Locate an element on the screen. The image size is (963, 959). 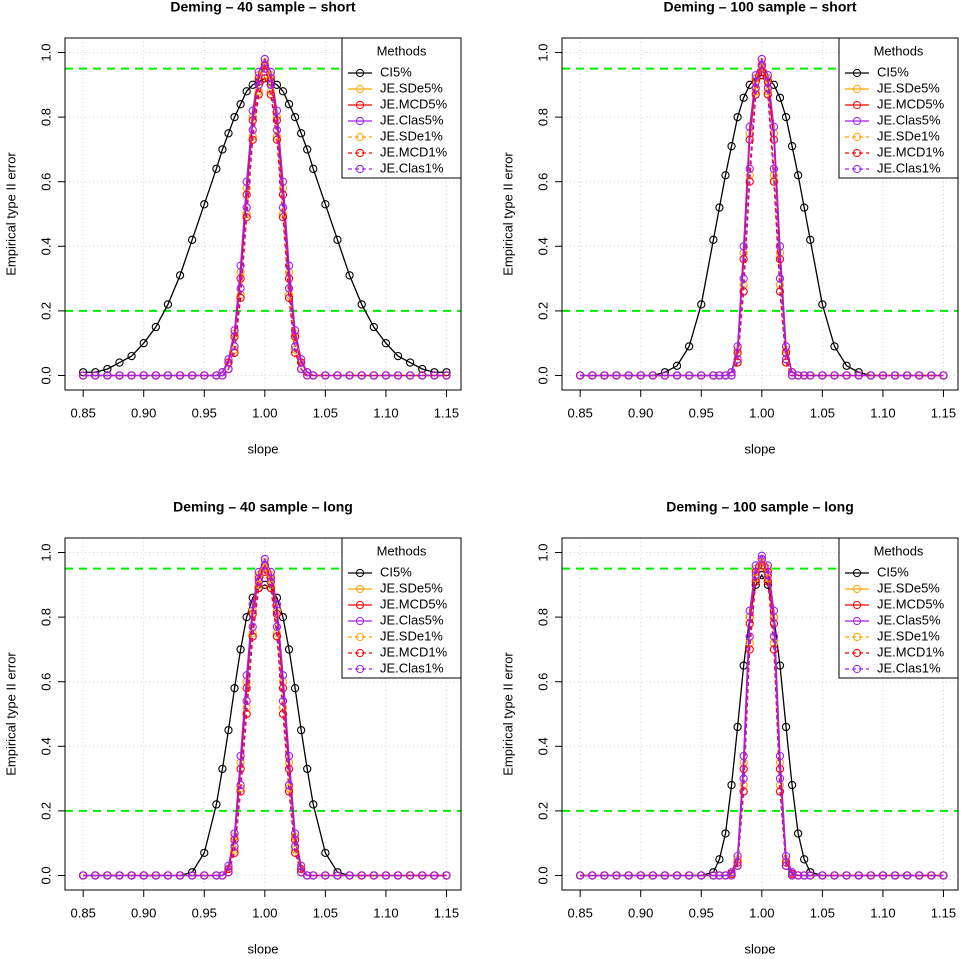
x-tick-label: 1.10 is located at coordinates (882, 912).